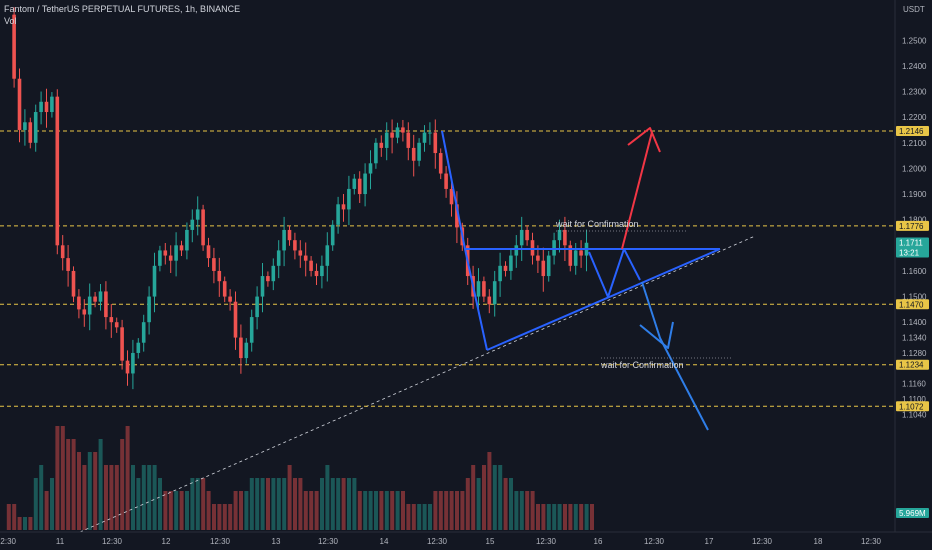  What do you see at coordinates (603, 299) in the screenshot?
I see `triangle-support-line` at bounding box center [603, 299].